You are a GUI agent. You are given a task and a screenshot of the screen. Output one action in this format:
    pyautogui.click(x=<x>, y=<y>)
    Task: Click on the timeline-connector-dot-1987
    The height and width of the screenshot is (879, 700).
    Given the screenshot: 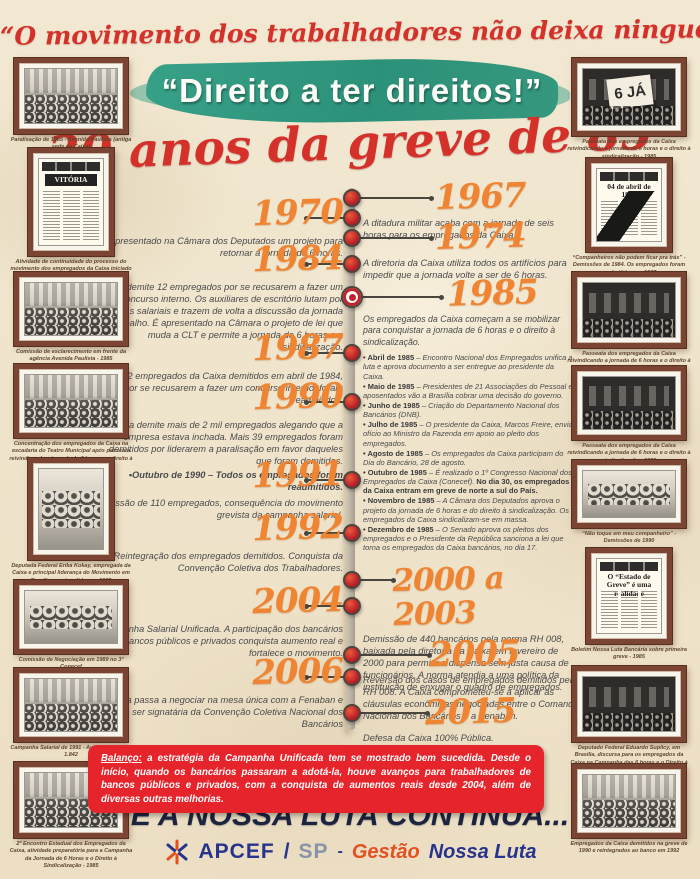 What is the action you would take?
    pyautogui.click(x=306, y=353)
    